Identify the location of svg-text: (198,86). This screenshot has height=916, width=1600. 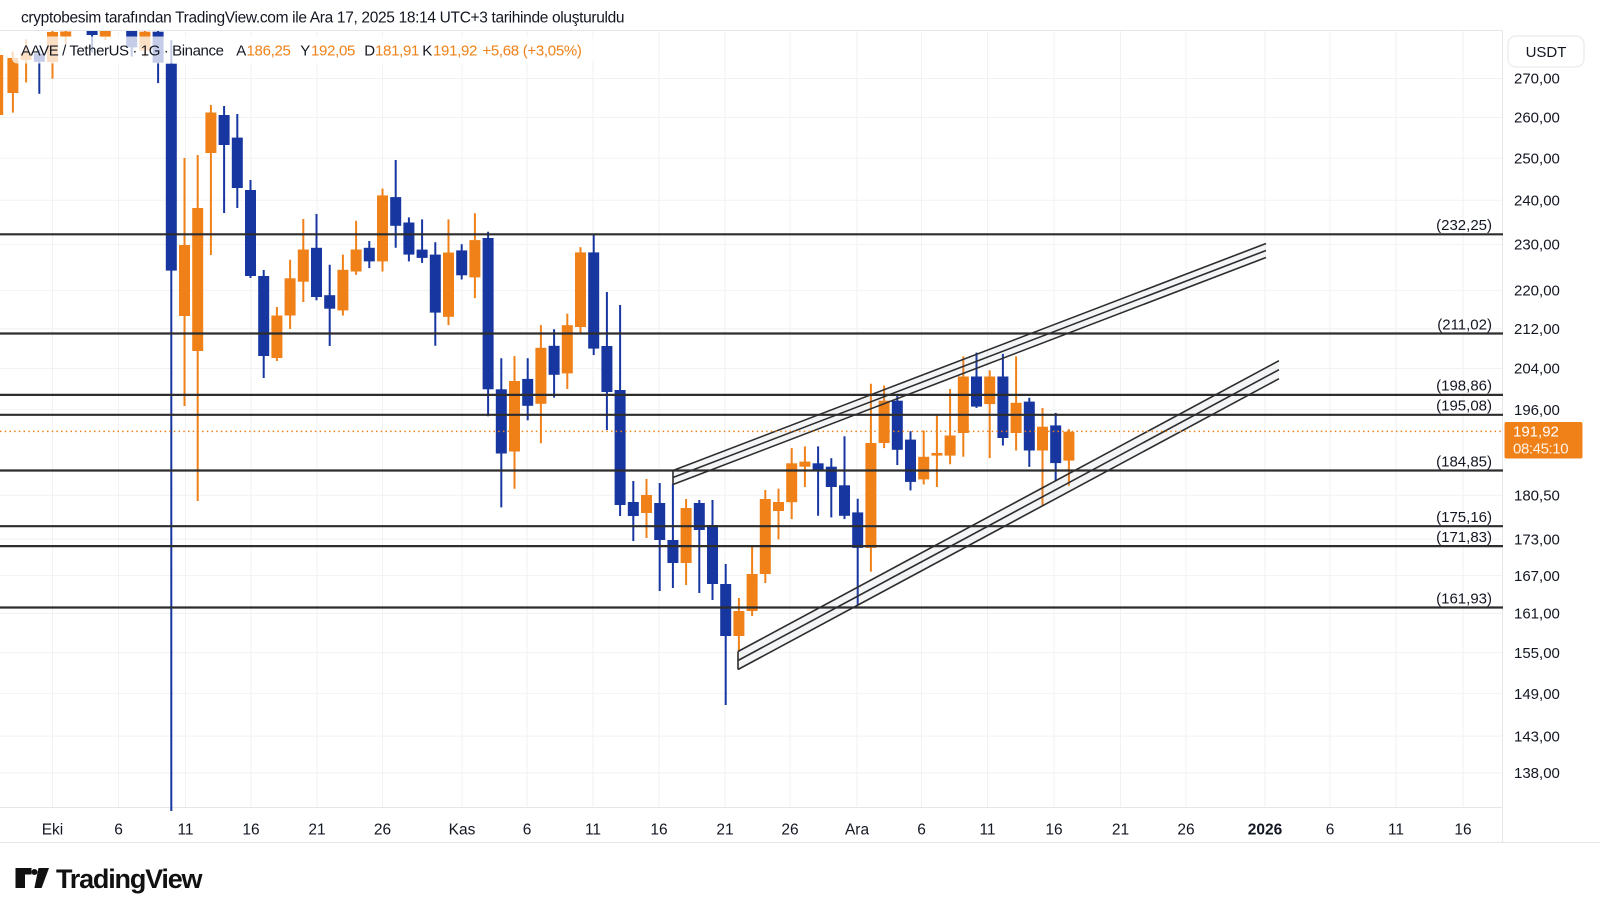
(1464, 386).